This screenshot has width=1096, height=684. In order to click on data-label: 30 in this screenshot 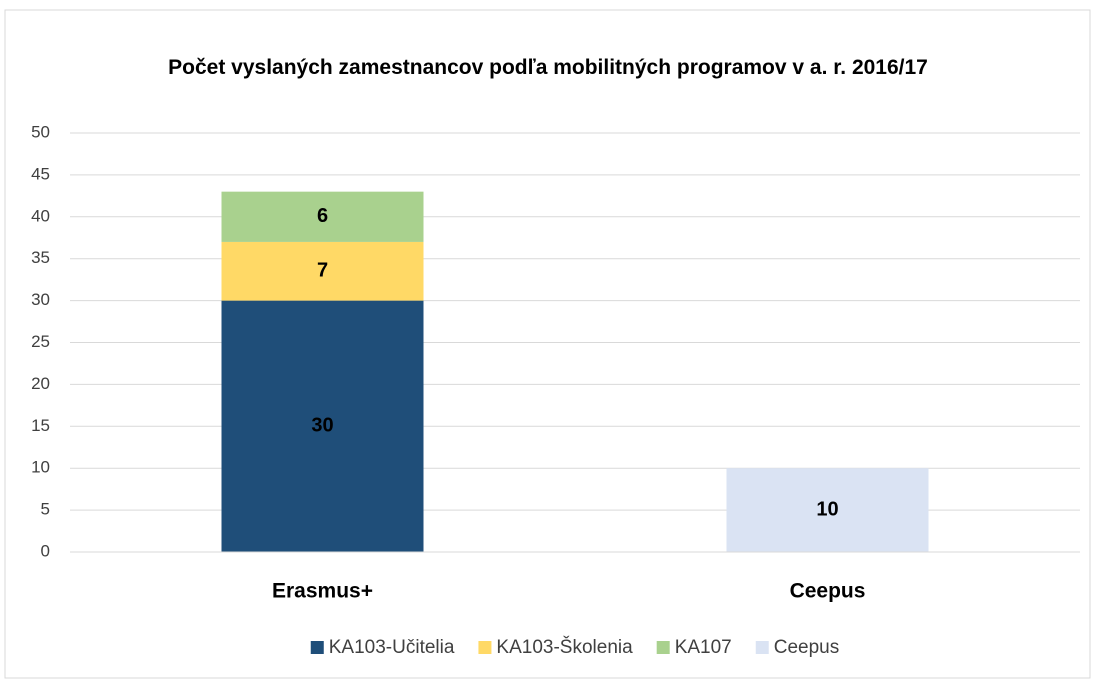, I will do `click(322, 426)`.